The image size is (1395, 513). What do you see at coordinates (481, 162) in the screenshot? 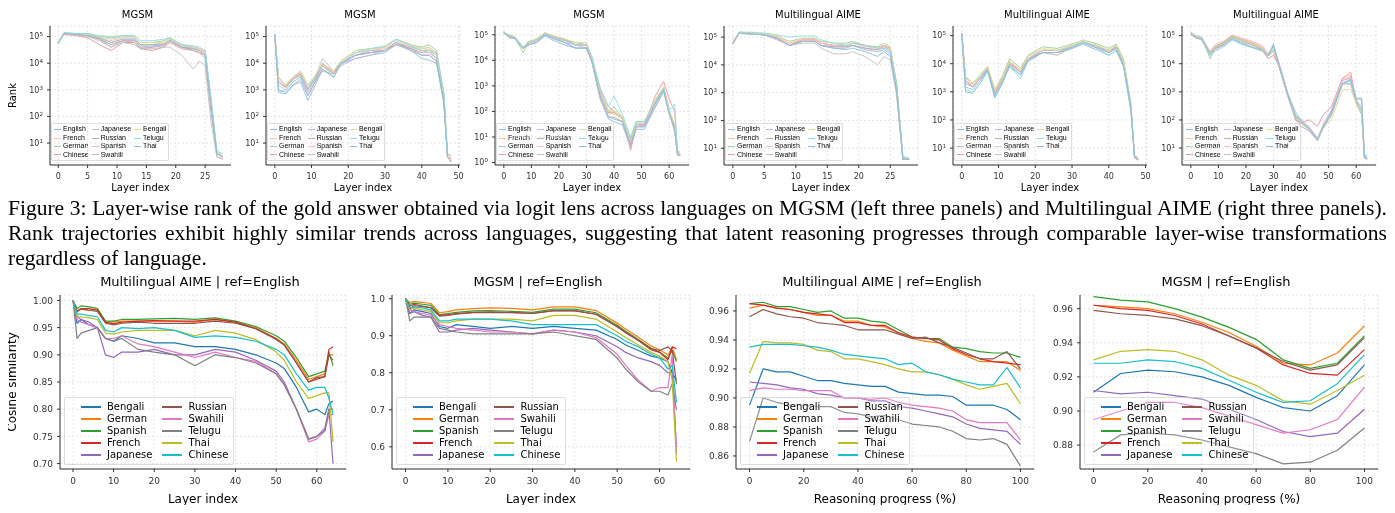
I see `y-tick-label: 10$^{0}$` at bounding box center [481, 162].